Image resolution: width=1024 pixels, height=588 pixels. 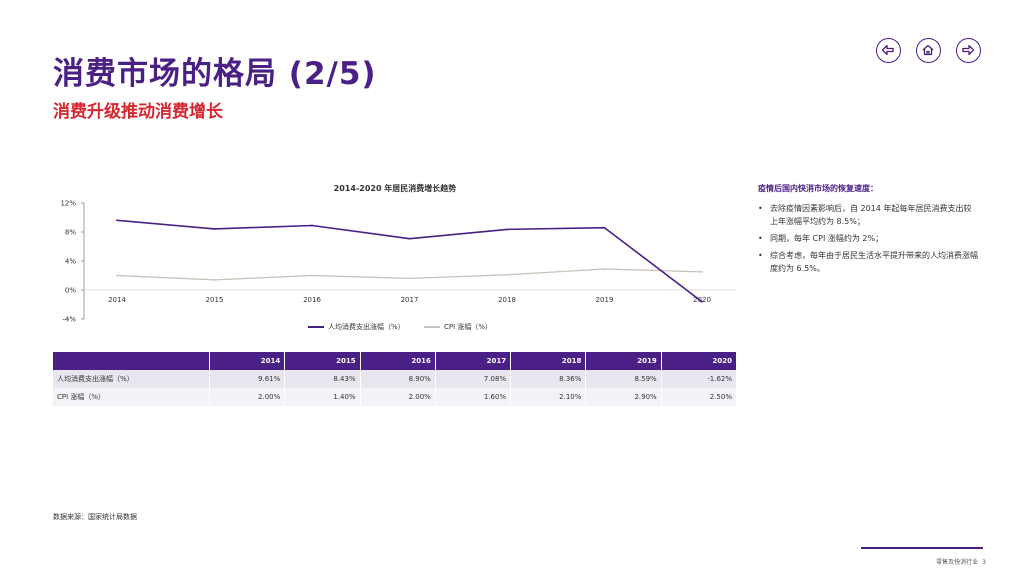 I want to click on table-header-cell: 2018, so click(x=548, y=361).